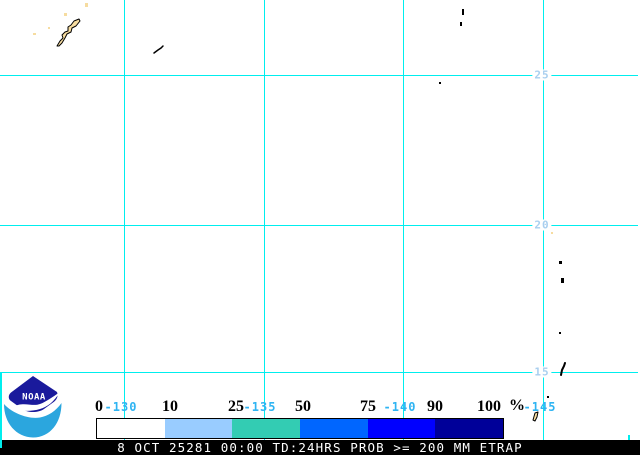 The image size is (640, 455). What do you see at coordinates (542, 75) in the screenshot?
I see `latitude-label: 25` at bounding box center [542, 75].